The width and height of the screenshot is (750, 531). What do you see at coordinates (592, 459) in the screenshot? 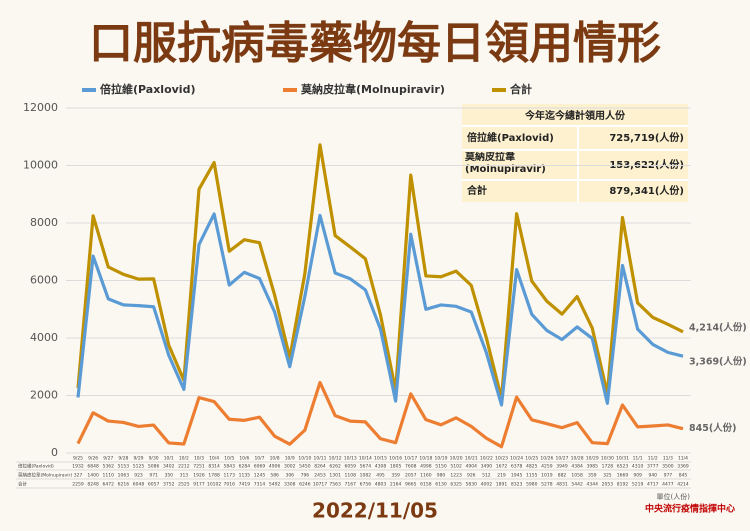
I see `x-tick-label: 10/29` at bounding box center [592, 459].